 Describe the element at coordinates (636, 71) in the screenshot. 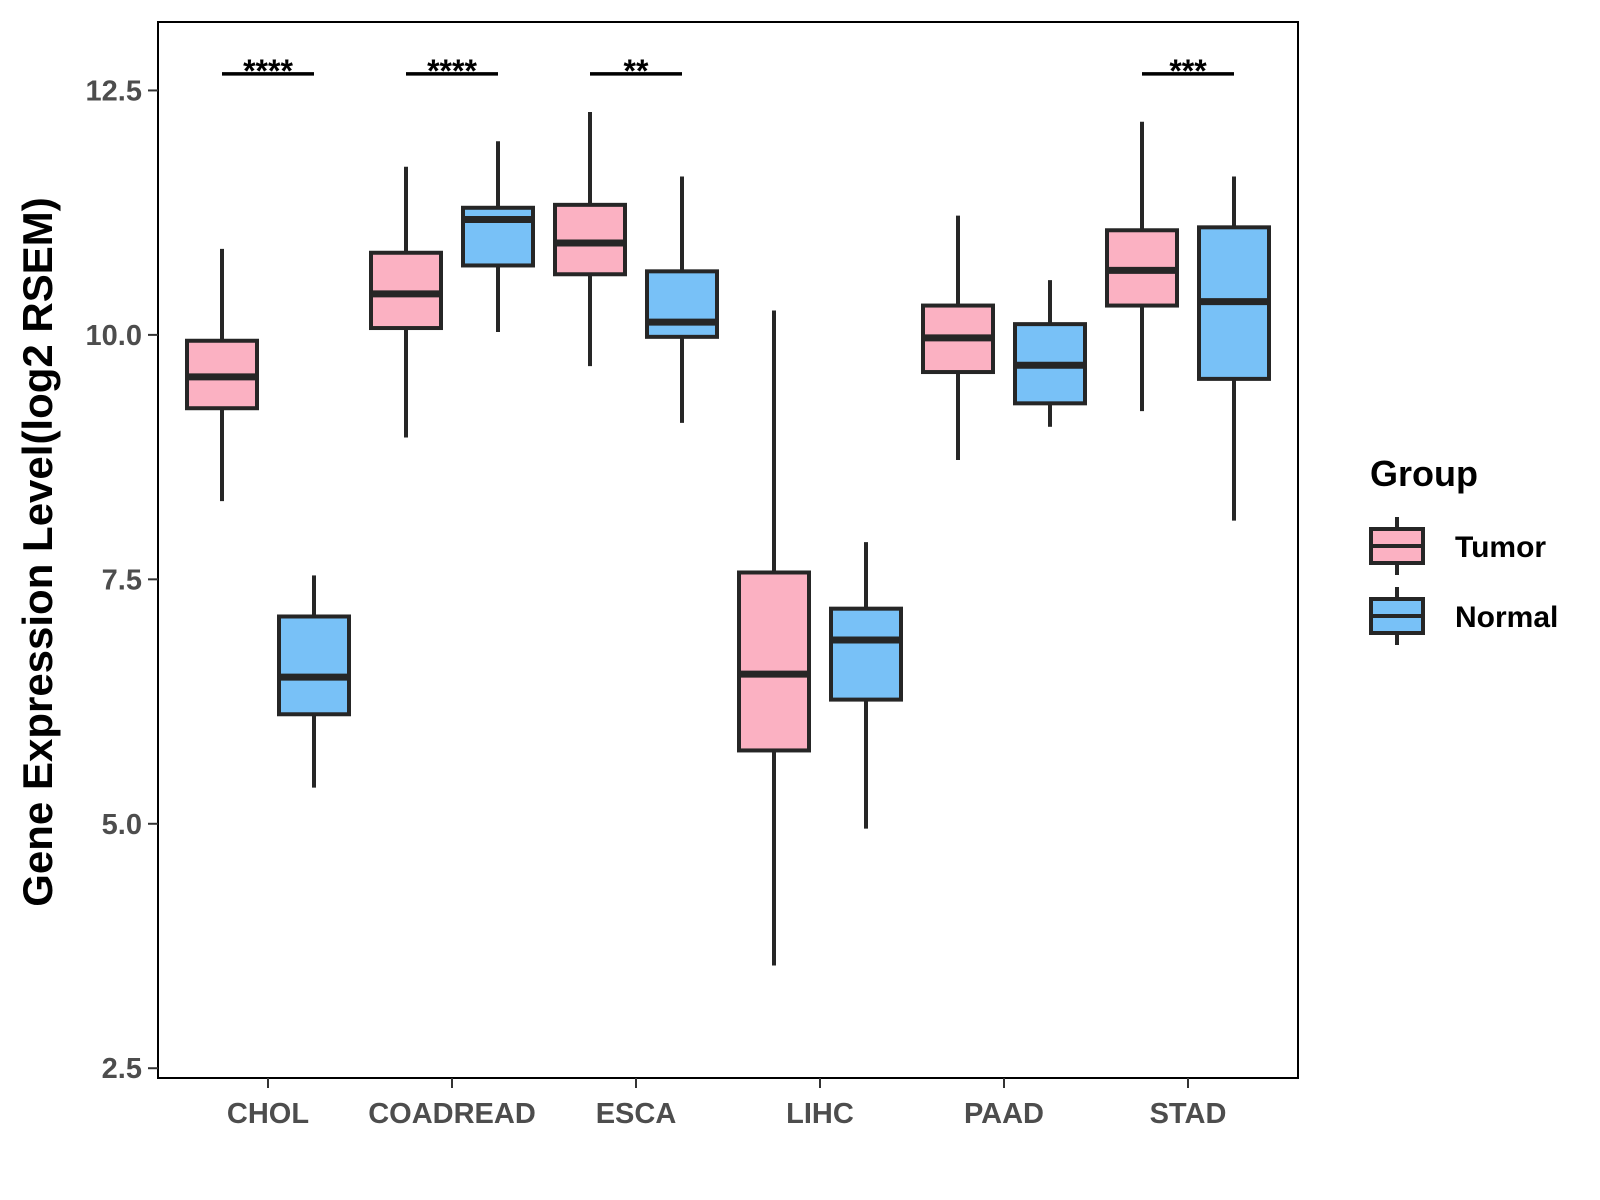

I see `significance-label: **` at that location.